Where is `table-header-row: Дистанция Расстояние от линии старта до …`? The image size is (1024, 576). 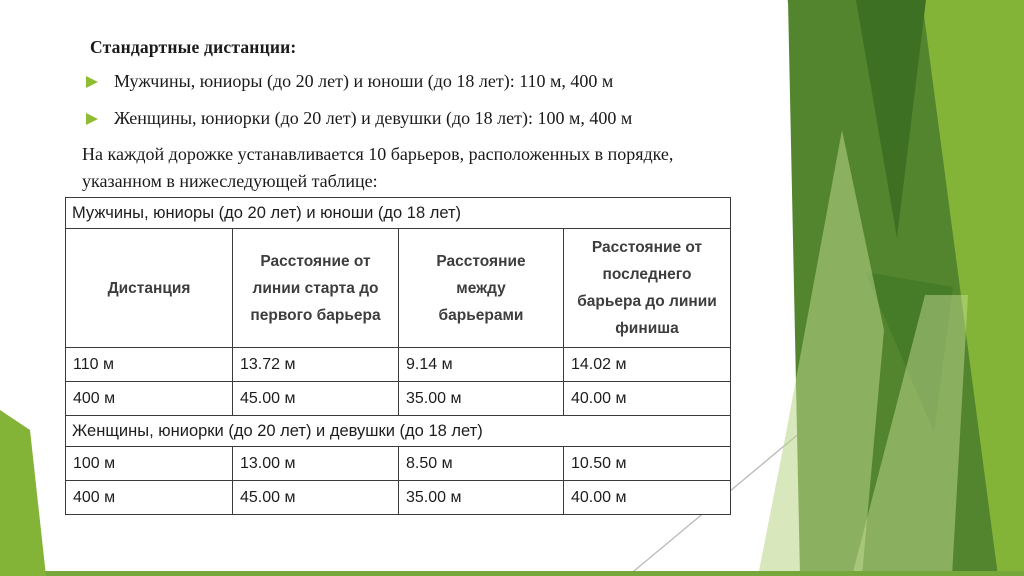 table-header-row: Дистанция Расстояние от линии старта до … is located at coordinates (398, 288).